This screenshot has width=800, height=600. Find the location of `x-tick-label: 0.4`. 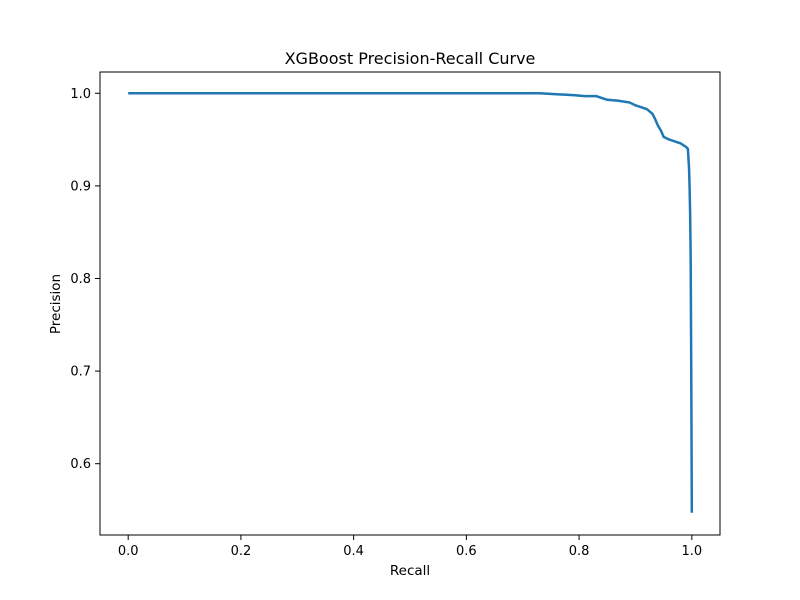

x-tick-label: 0.4 is located at coordinates (353, 551).